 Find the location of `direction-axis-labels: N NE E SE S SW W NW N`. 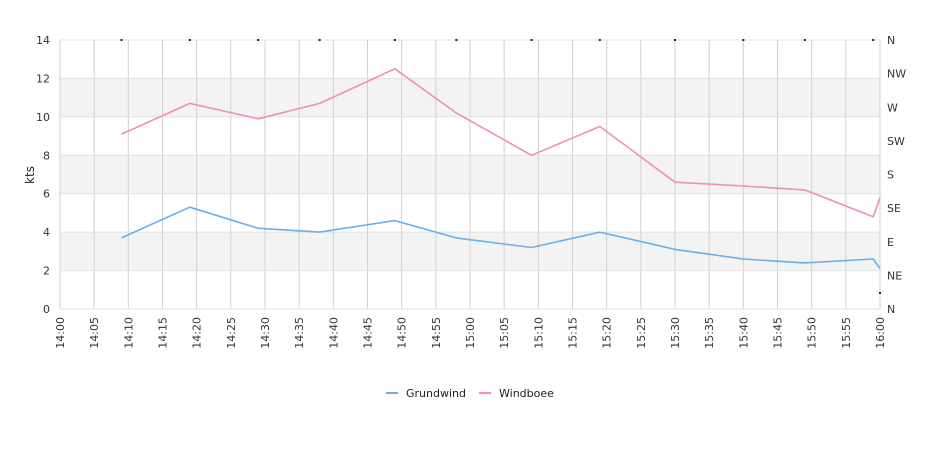

direction-axis-labels: N NE E SE S SW W NW N is located at coordinates (896, 175).